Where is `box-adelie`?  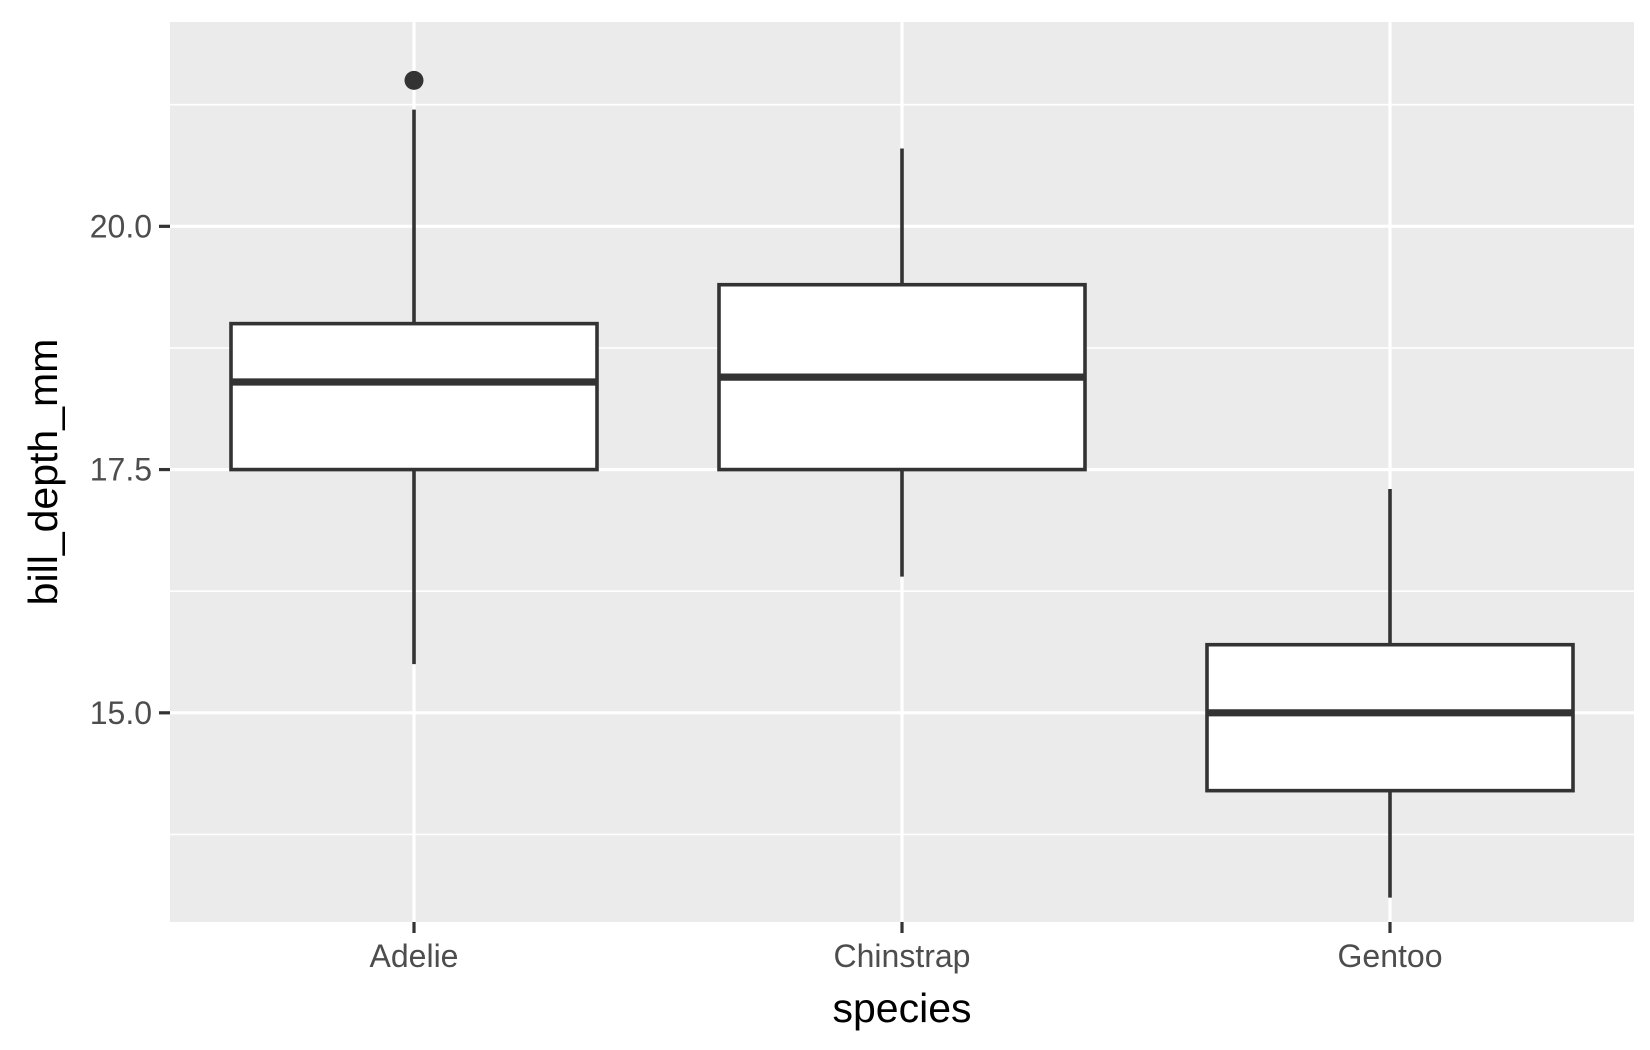 box-adelie is located at coordinates (414, 367).